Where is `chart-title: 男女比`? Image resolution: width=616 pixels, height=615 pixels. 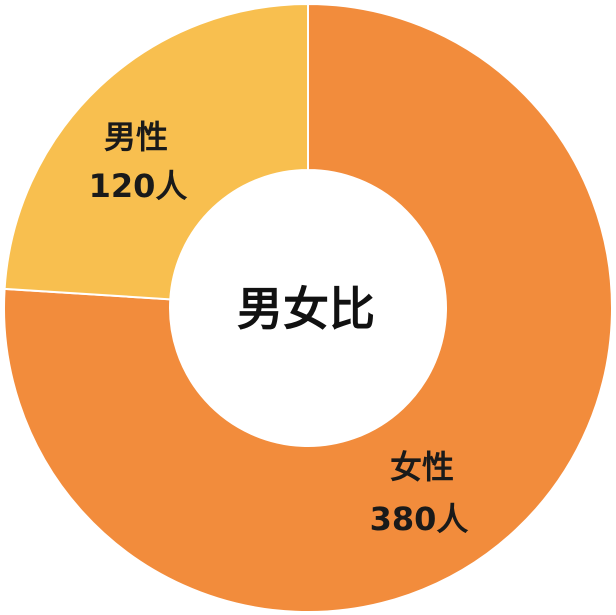
chart-title: 男女比 is located at coordinates (306, 309).